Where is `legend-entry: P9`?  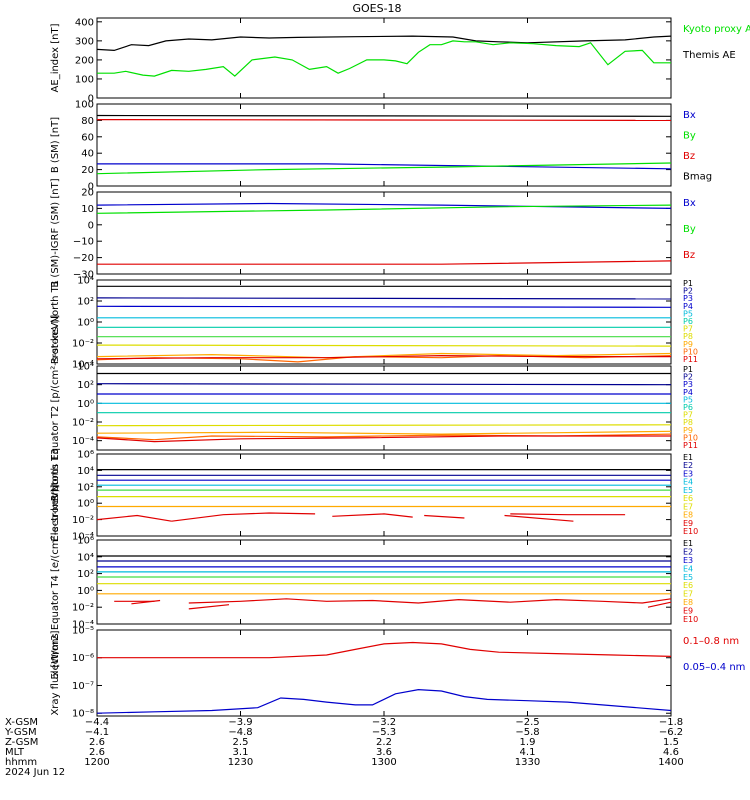
legend-entry: P9 is located at coordinates (688, 344).